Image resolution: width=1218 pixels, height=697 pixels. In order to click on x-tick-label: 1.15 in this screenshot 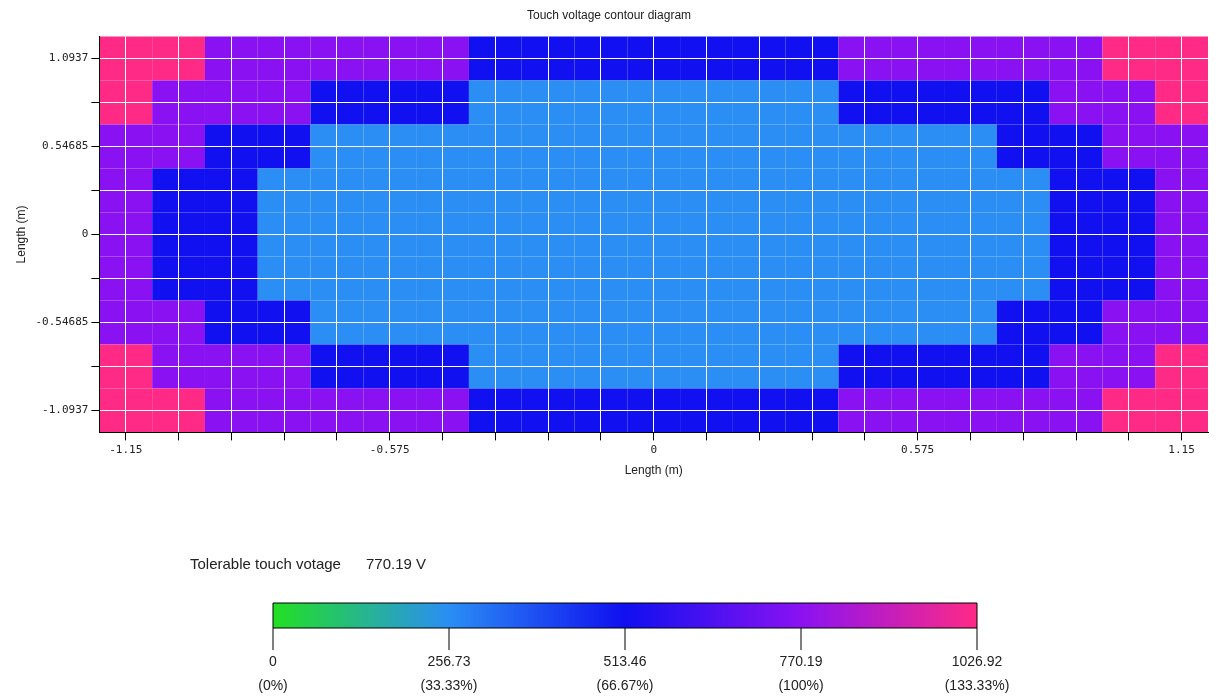, I will do `click(1181, 449)`.